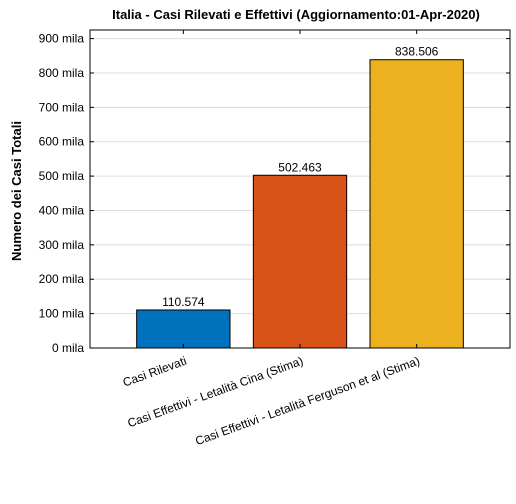  What do you see at coordinates (417, 52) in the screenshot?
I see `data-label: 838.506` at bounding box center [417, 52].